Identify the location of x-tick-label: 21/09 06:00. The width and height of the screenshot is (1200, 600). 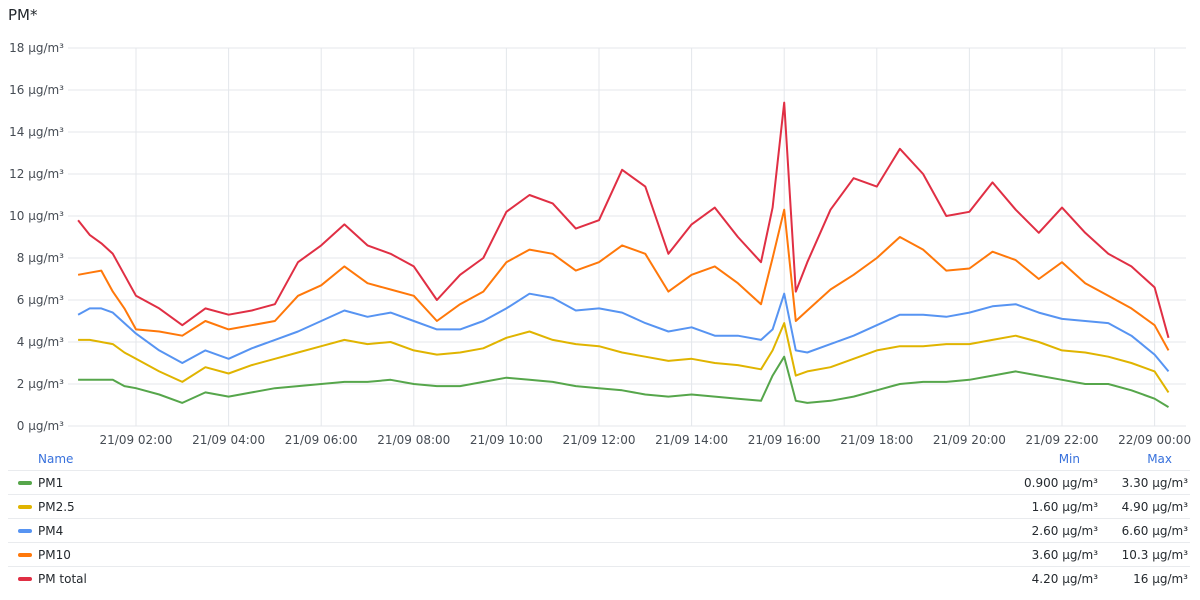
(321, 440).